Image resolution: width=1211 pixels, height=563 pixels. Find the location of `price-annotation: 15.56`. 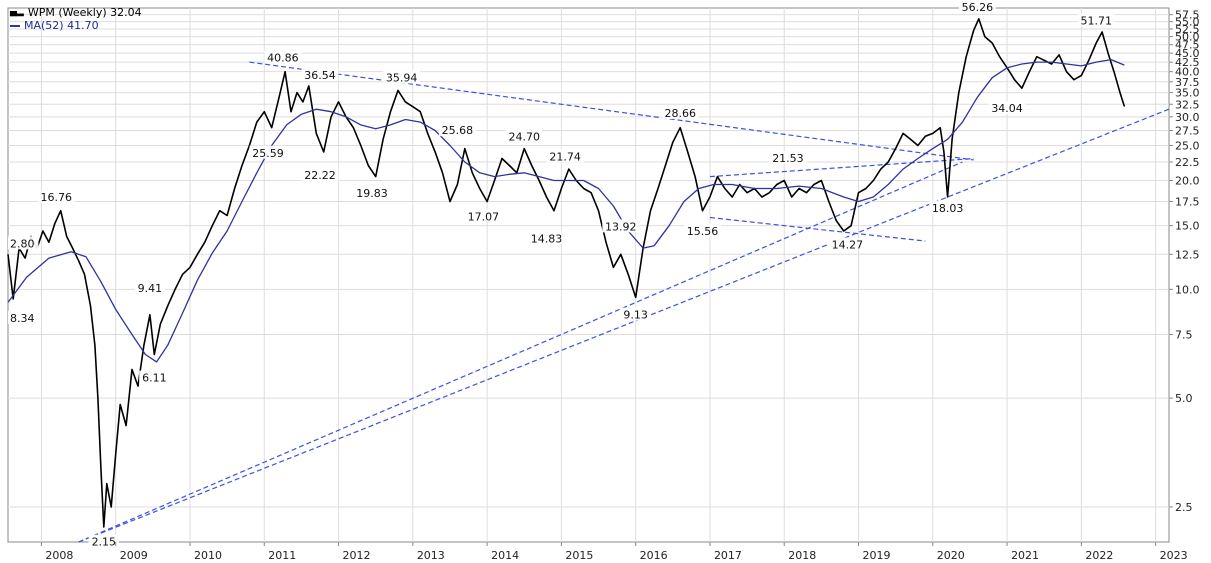

price-annotation: 15.56 is located at coordinates (703, 231).